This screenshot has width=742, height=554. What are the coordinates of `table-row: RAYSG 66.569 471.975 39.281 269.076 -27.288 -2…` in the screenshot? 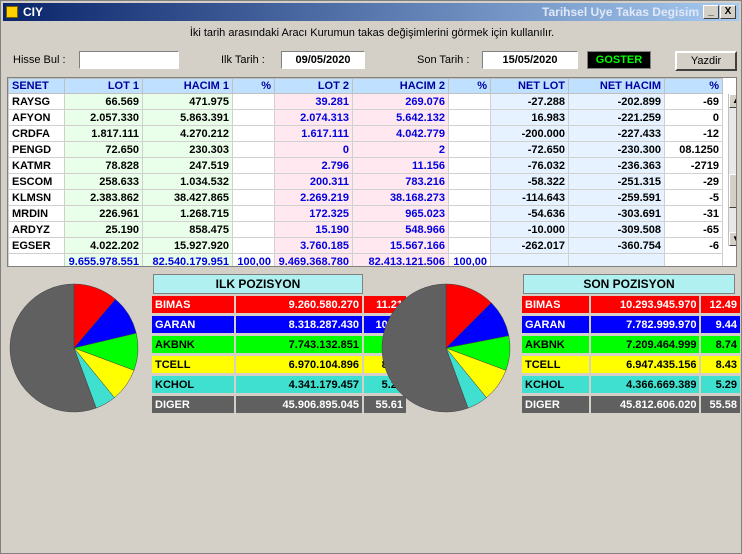 It's located at (365, 101).